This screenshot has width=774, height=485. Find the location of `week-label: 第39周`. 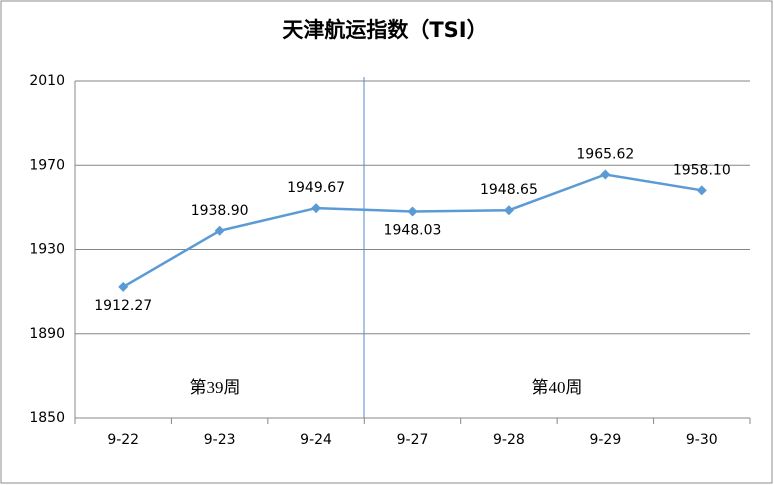

week-label: 第39周 is located at coordinates (215, 387).